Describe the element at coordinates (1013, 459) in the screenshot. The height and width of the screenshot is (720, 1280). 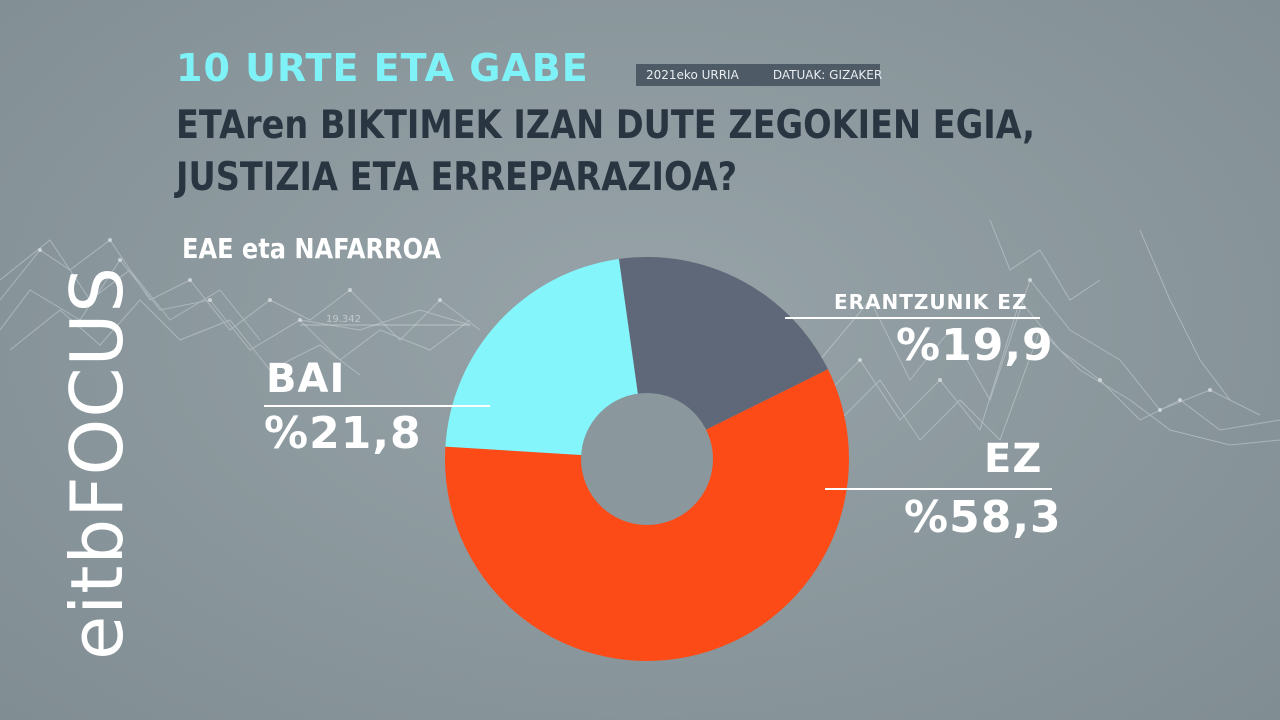
I see `slice-label-ez: EZ` at that location.